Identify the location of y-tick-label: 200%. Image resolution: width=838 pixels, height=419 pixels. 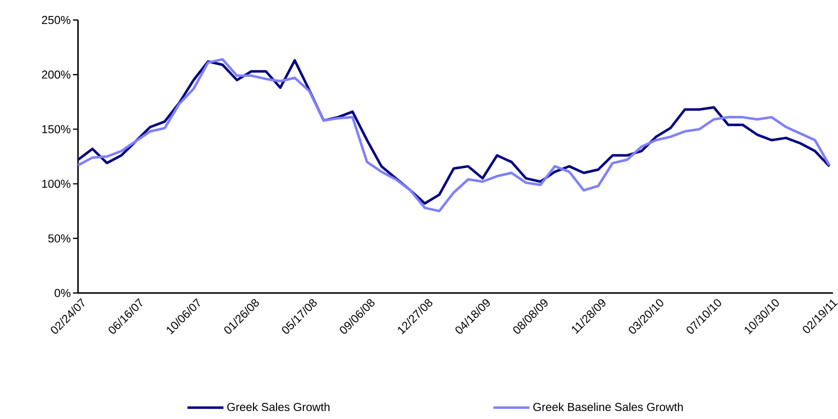
(56, 74).